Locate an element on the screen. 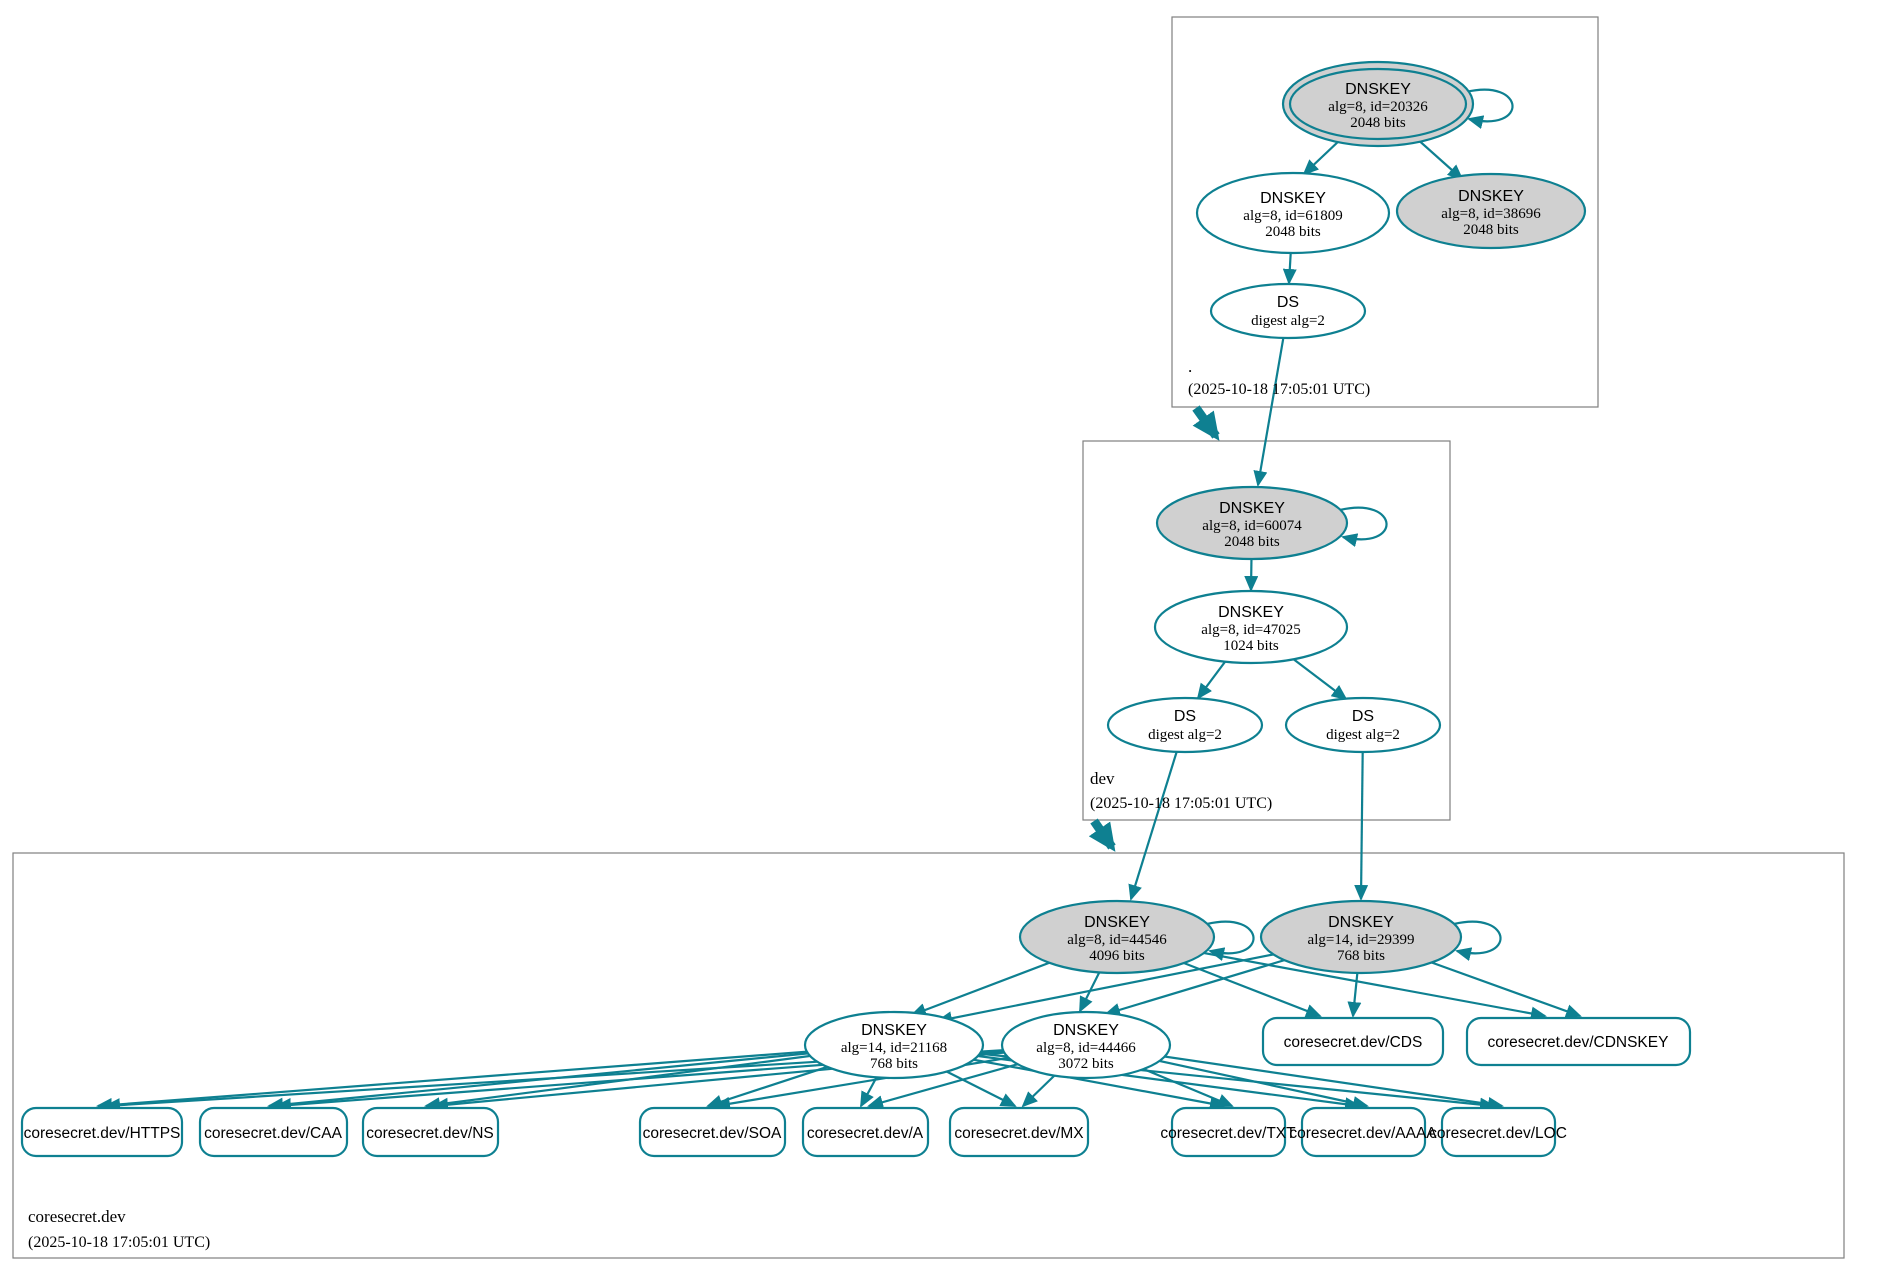 Image resolution: width=1893 pixels, height=1278 pixels. node-root-ksk-detail: alg=8, id=20326 is located at coordinates (1378, 107).